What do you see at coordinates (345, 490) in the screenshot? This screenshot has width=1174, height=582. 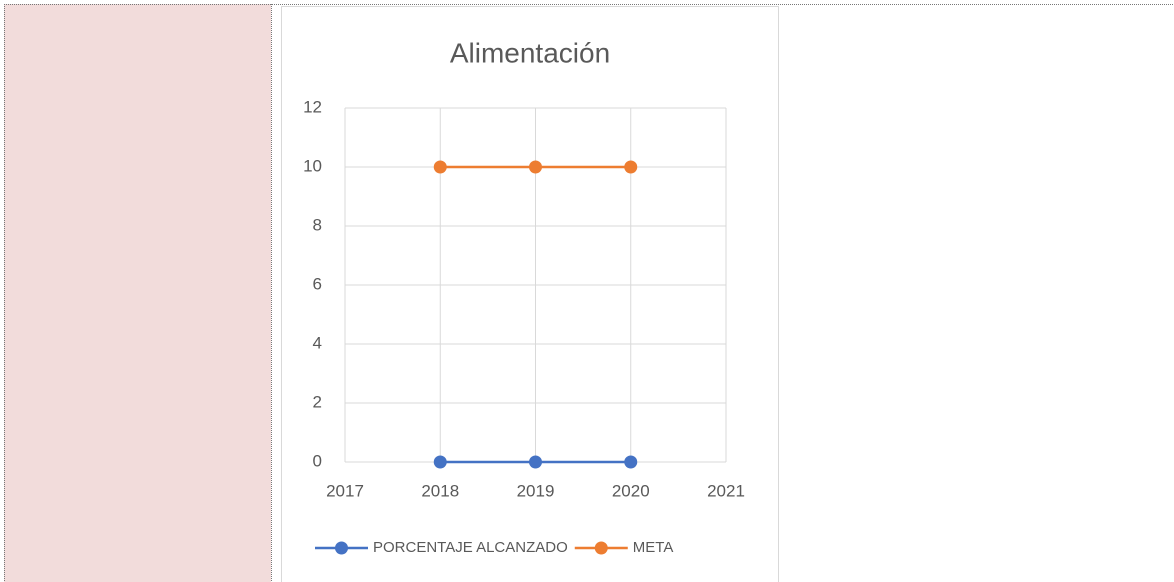 I see `x-tick-label: 2017` at bounding box center [345, 490].